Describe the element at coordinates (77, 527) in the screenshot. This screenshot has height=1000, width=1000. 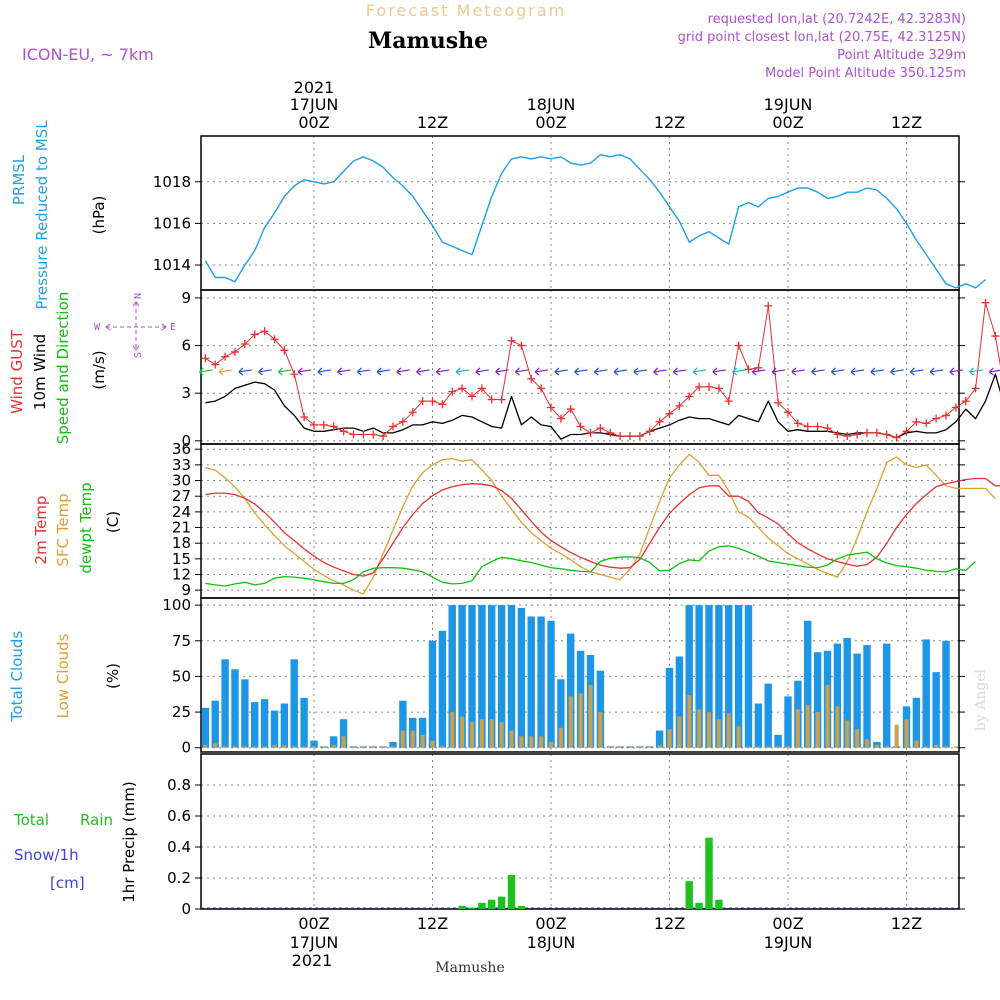
I see `temp-labels: 2m Temp SFC Temp dewpt Temp (C)` at that location.